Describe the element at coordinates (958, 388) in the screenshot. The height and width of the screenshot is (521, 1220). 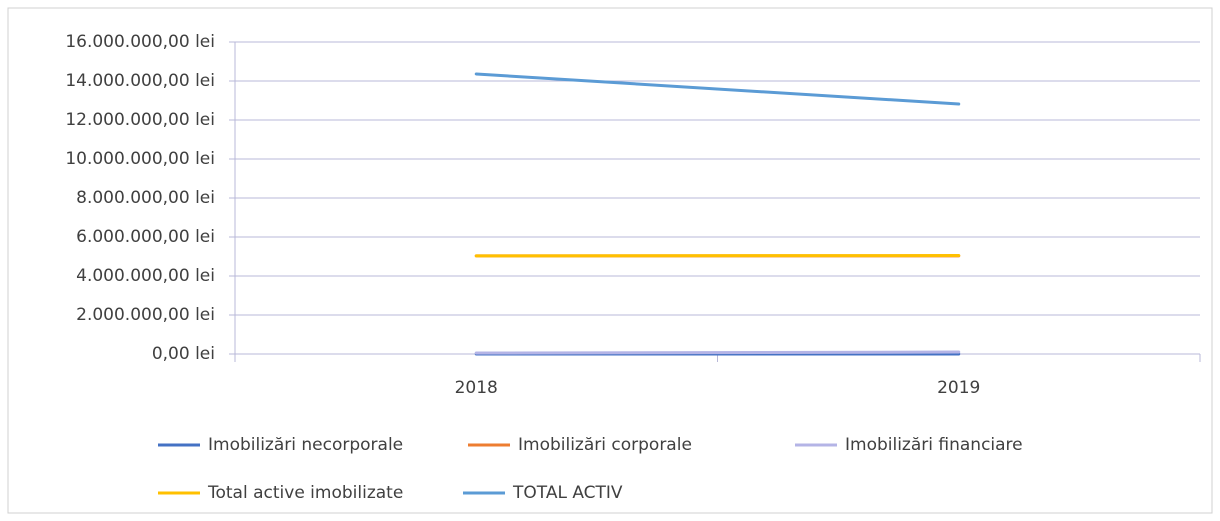
I see `x-tick-label: 2019` at that location.